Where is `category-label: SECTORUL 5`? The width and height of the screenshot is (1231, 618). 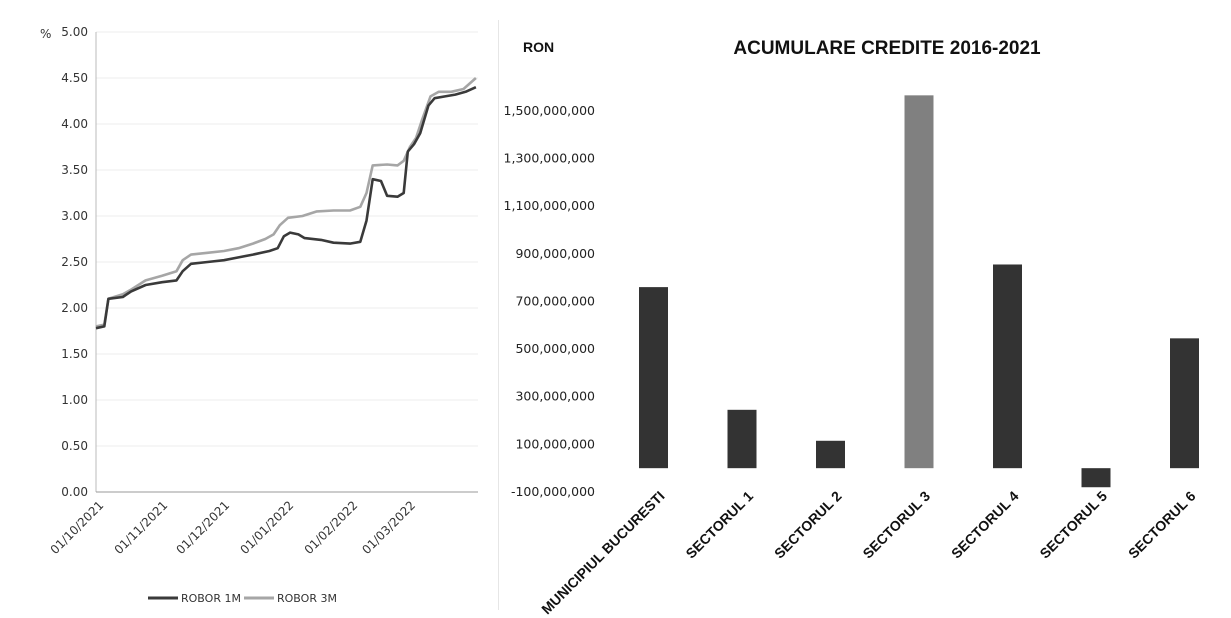 category-label: SECTORUL 5 is located at coordinates (1073, 525).